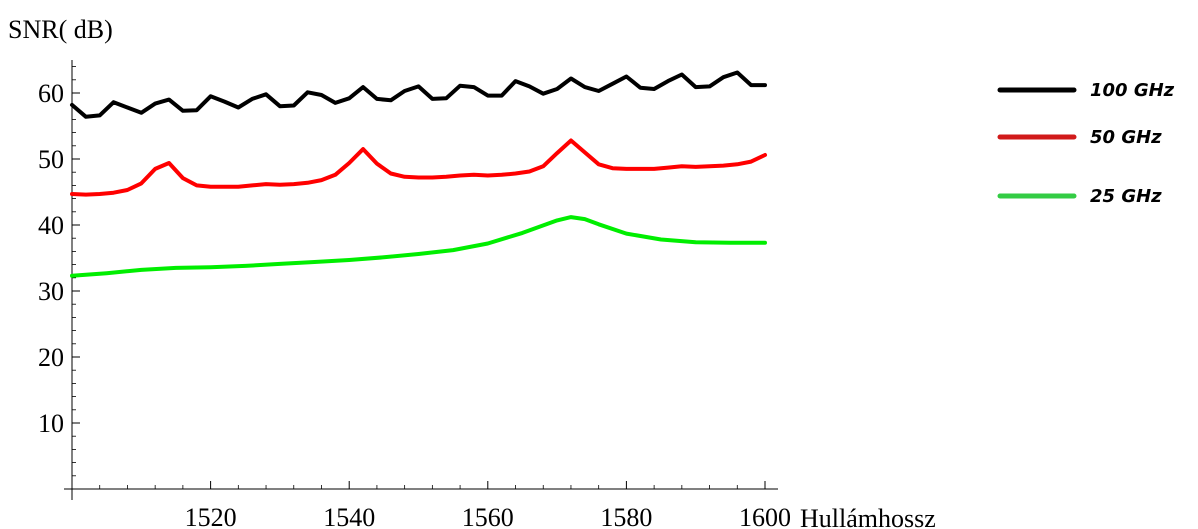  Describe the element at coordinates (488, 516) in the screenshot. I see `x-tick-label: 1560` at that location.